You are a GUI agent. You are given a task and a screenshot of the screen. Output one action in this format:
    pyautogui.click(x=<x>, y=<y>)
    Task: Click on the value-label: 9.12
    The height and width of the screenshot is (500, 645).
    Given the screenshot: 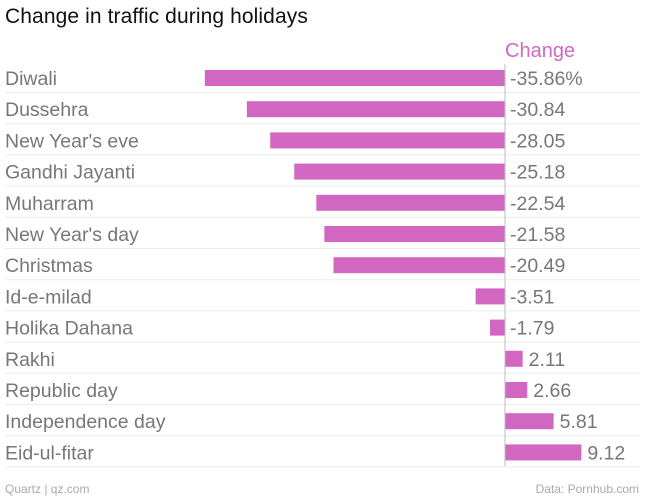 What is the action you would take?
    pyautogui.click(x=606, y=453)
    